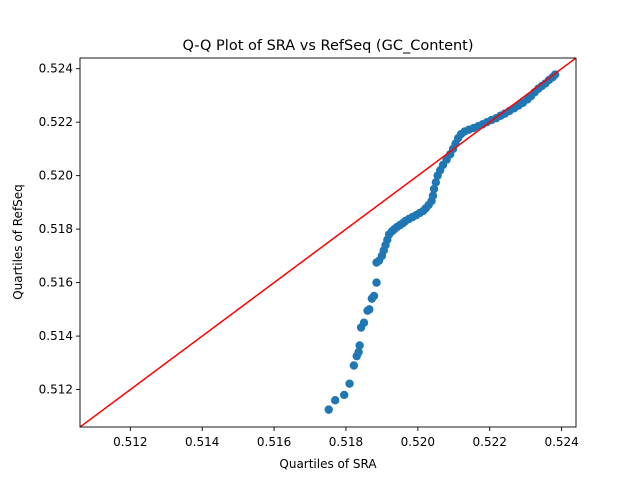 This screenshot has width=640, height=480. What do you see at coordinates (327, 46) in the screenshot?
I see `chart-title: Q-Q Plot of SRA vs RefSeq (GC_Content)` at bounding box center [327, 46].